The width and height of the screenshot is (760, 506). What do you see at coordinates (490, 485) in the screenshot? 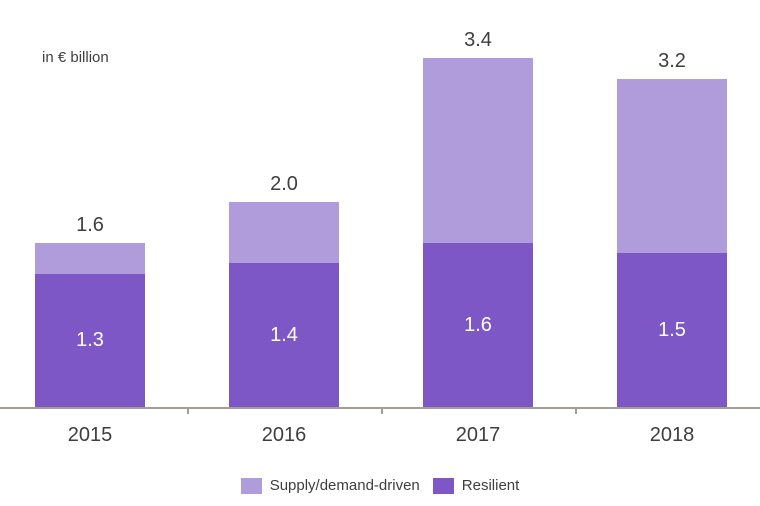
I see `legend-label-resilient: Resilient` at bounding box center [490, 485].